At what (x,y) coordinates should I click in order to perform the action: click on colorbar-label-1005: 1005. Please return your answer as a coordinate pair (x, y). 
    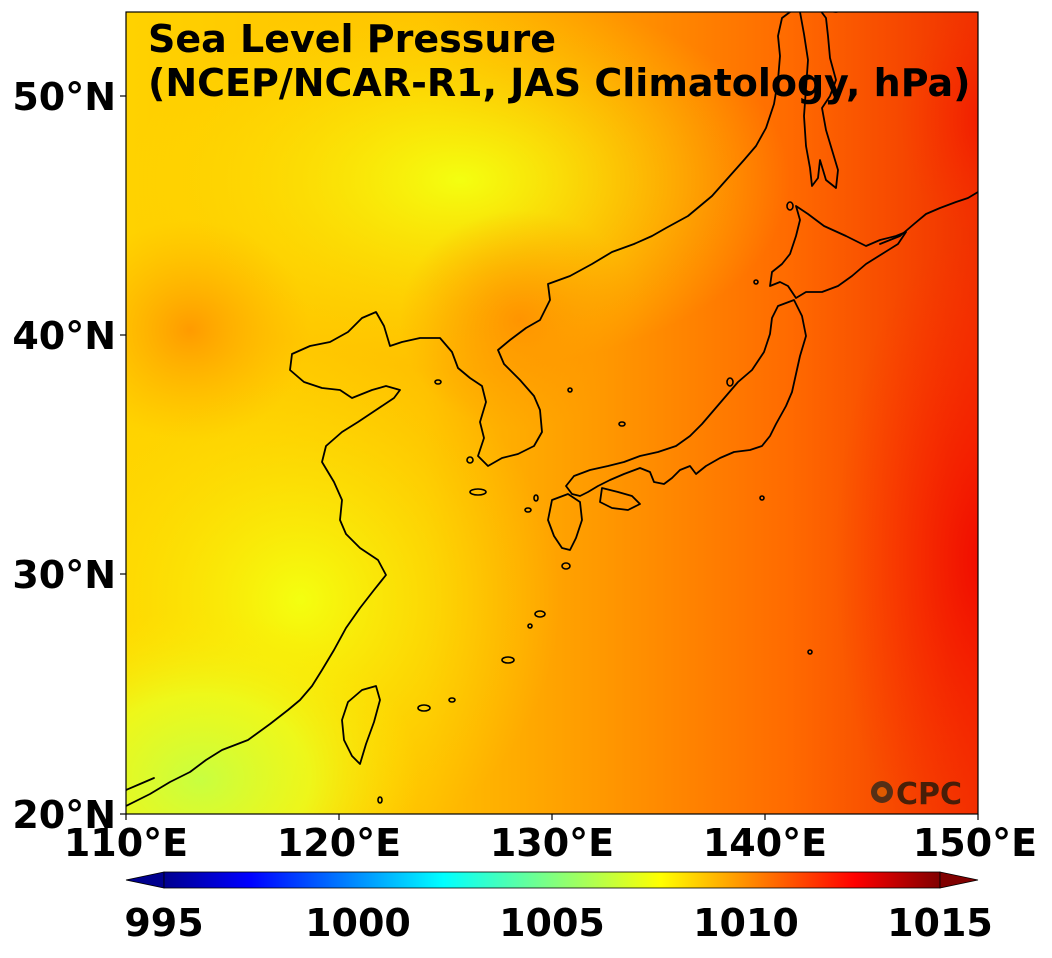
    Looking at the image, I should click on (552, 923).